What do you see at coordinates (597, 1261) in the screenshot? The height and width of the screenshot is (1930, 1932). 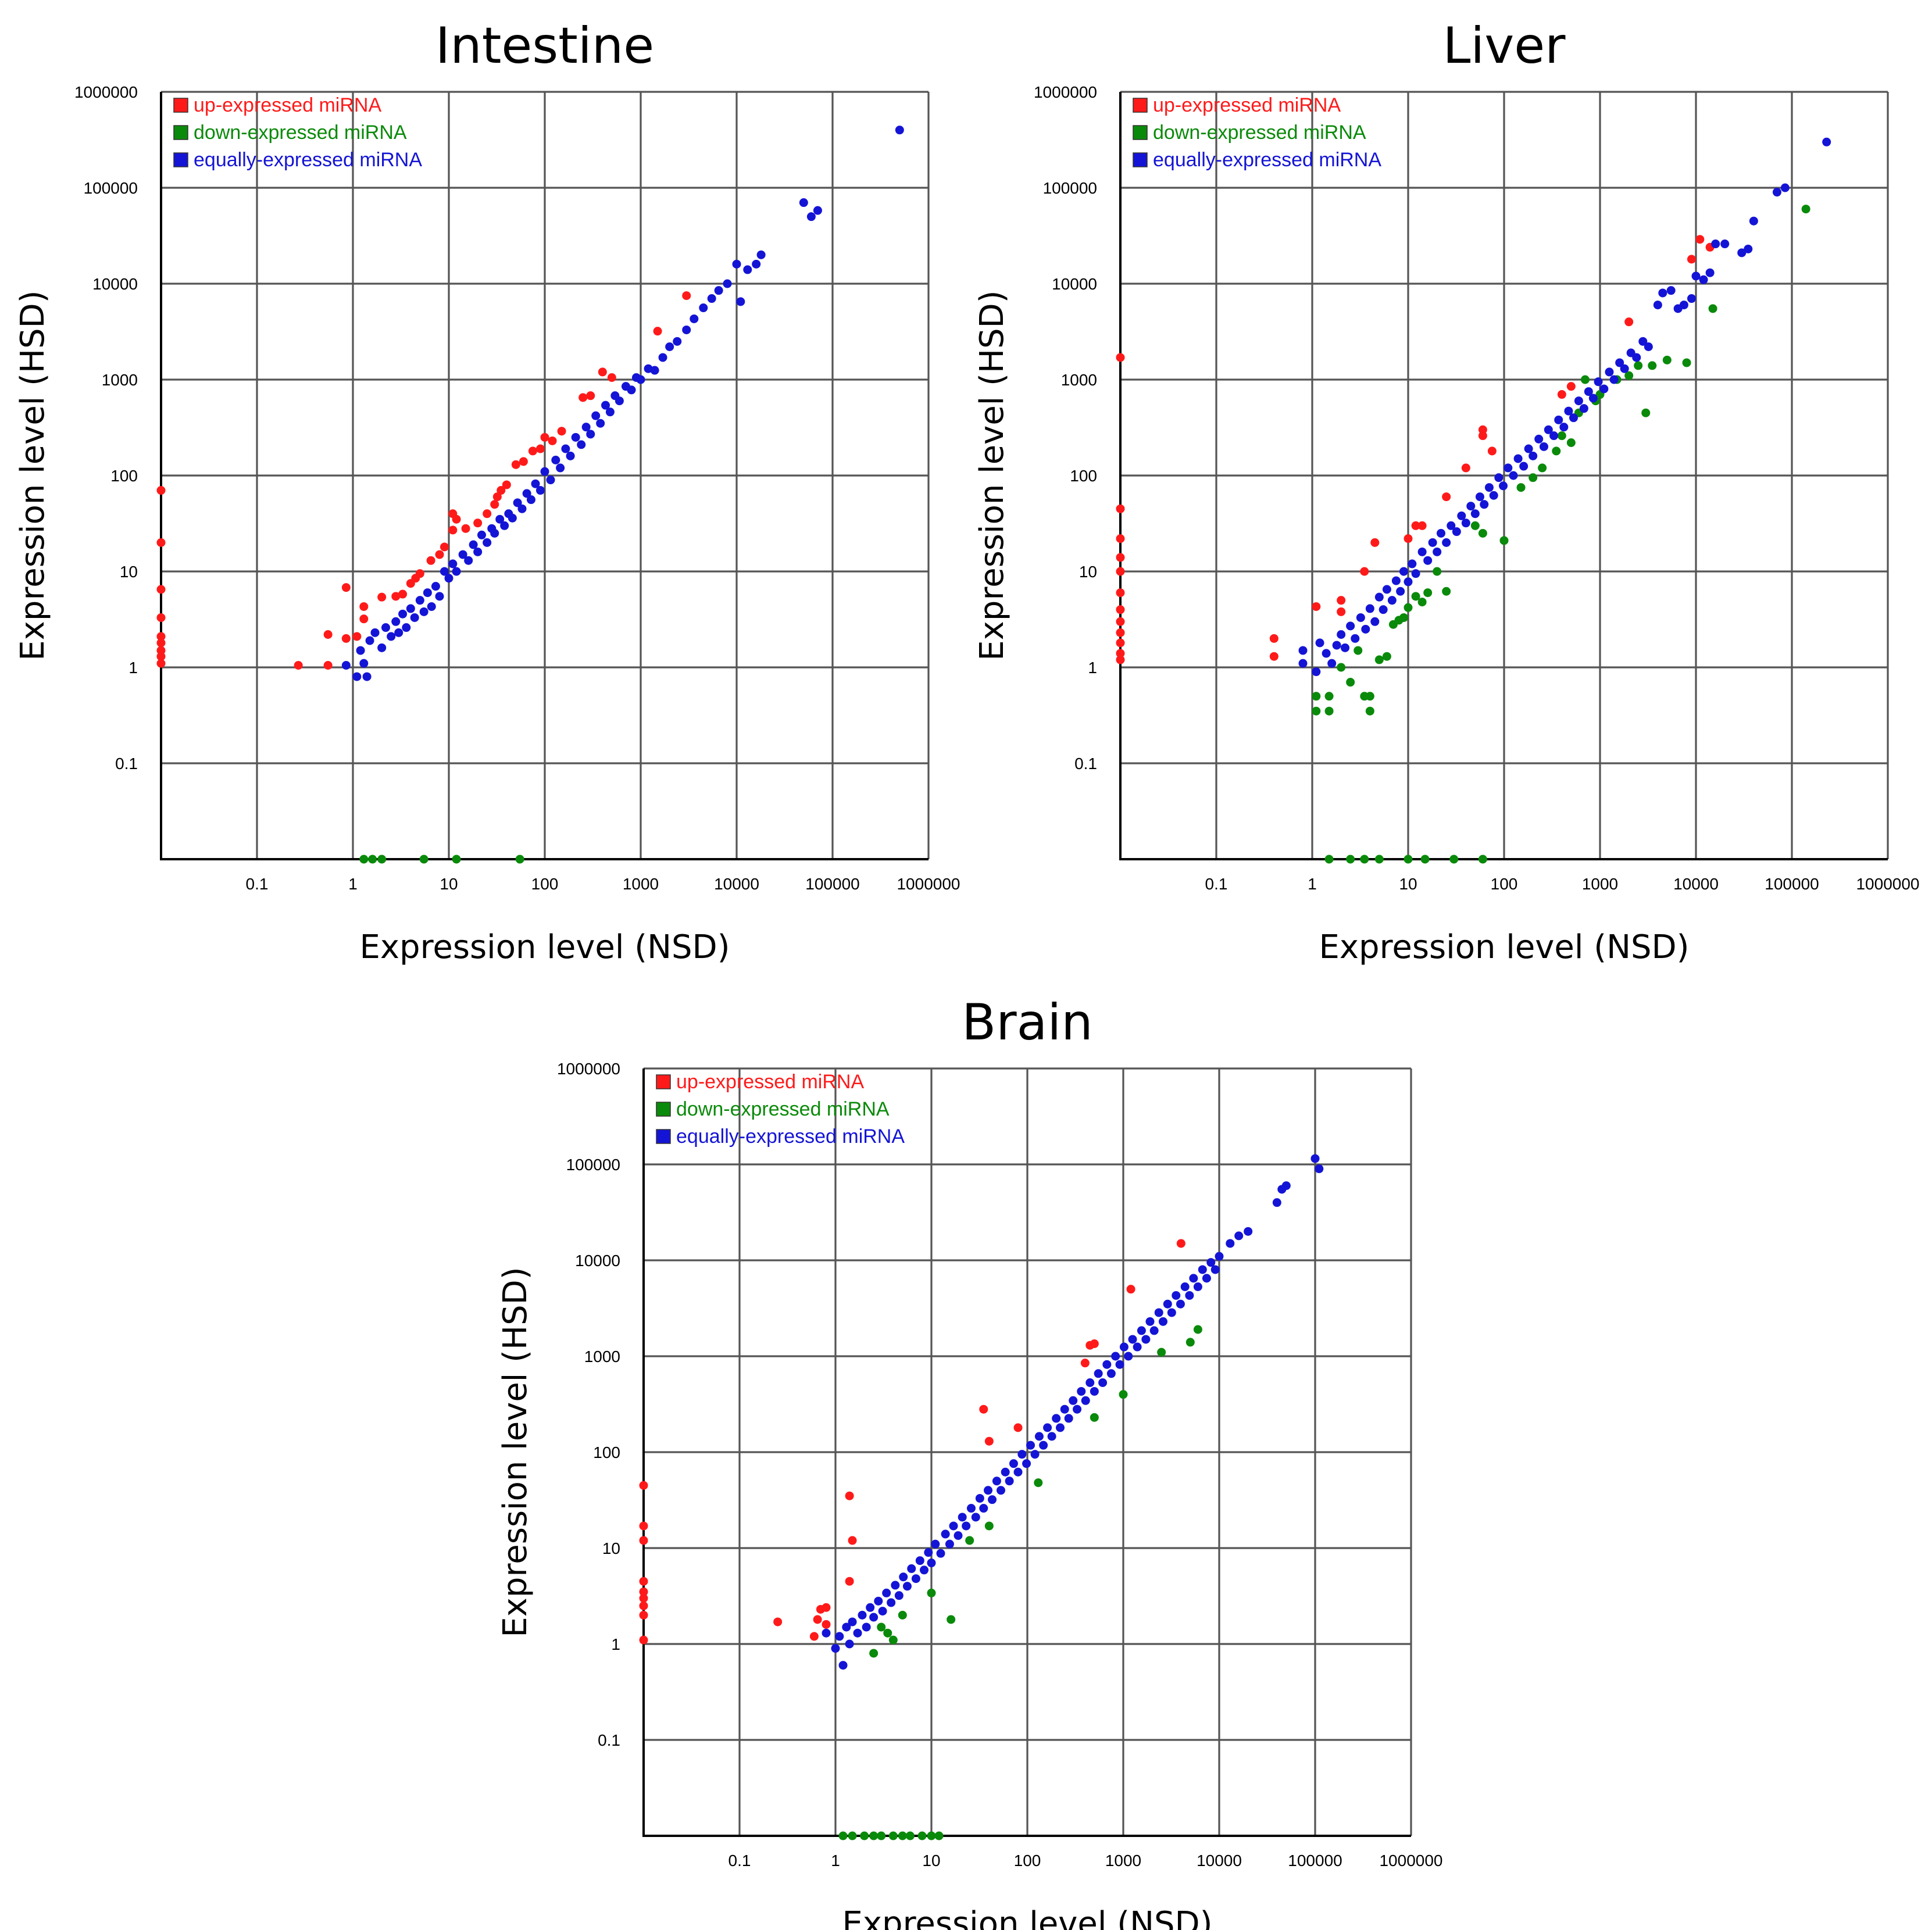 I see `y-tick-label: 10000` at bounding box center [597, 1261].